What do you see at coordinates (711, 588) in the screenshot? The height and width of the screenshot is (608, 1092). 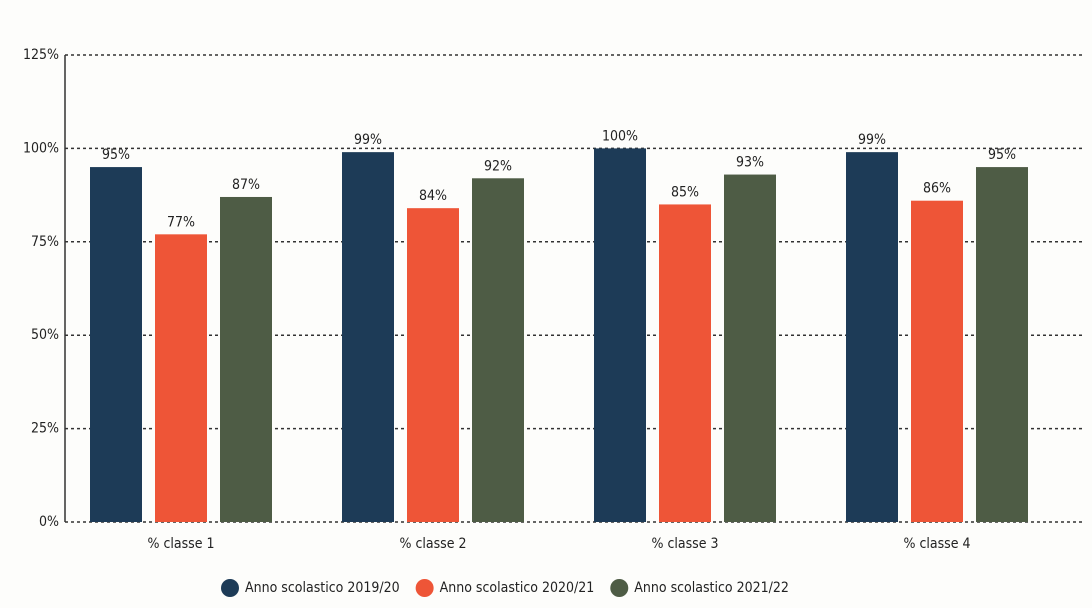 I see `legend-label: Anno scolastico 2021/22` at bounding box center [711, 588].